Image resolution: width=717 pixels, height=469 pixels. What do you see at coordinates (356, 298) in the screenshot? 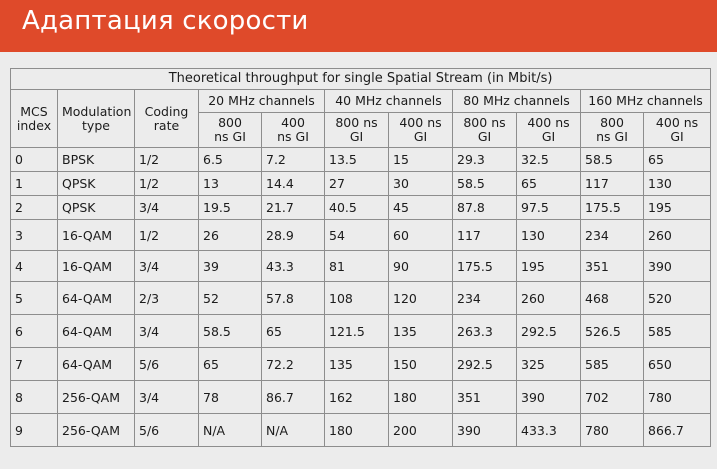
I see `cell-value: 108` at bounding box center [356, 298].